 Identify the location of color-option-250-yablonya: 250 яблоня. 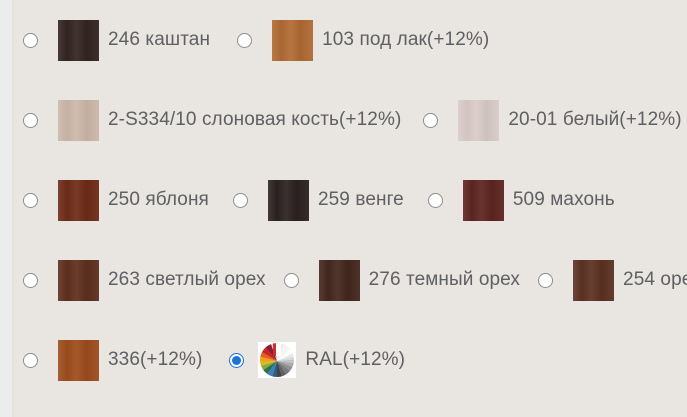
(116, 200).